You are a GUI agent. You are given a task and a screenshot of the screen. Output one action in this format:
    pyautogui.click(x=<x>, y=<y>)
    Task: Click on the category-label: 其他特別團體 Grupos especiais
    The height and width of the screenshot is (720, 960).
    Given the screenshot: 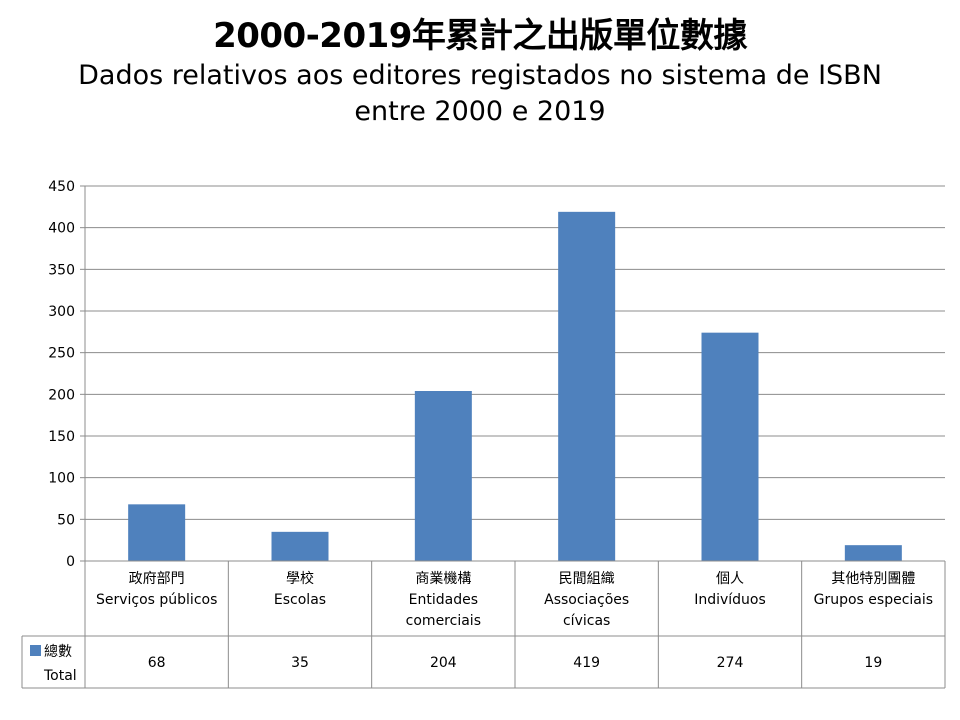 What is the action you would take?
    pyautogui.click(x=873, y=589)
    